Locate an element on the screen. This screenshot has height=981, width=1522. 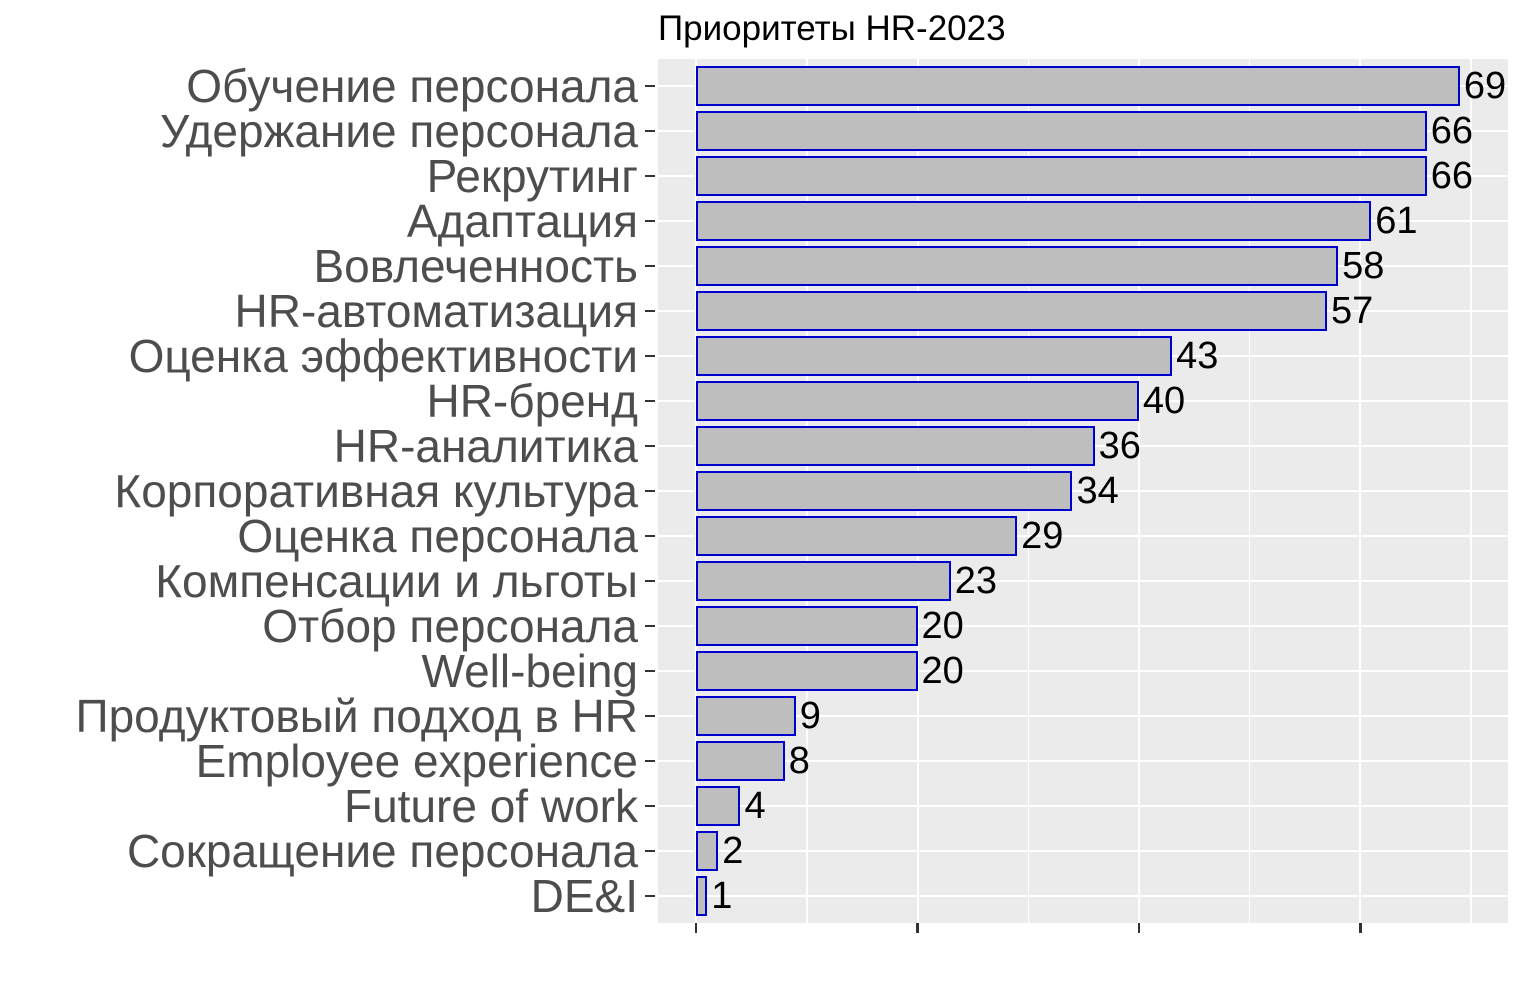
bar-value-label: 36 is located at coordinates (1119, 446).